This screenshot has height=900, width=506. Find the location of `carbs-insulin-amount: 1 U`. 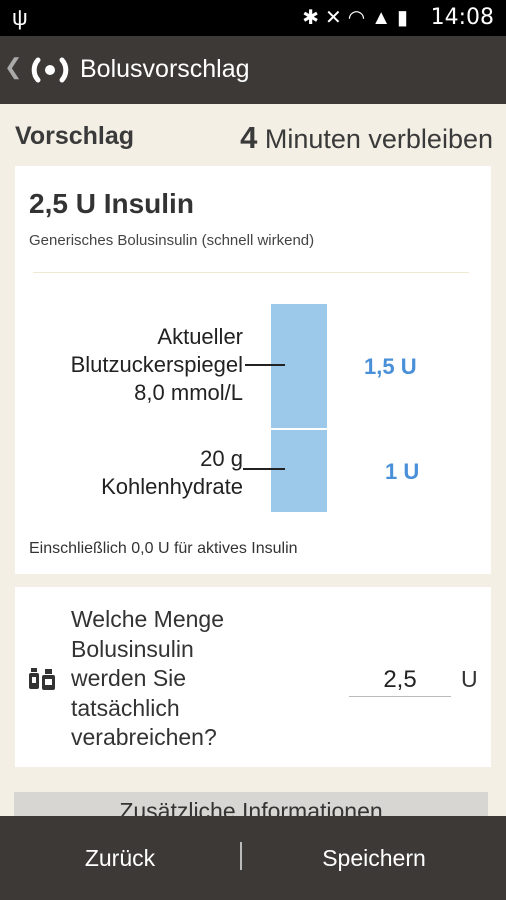

carbs-insulin-amount: 1 U is located at coordinates (402, 471).